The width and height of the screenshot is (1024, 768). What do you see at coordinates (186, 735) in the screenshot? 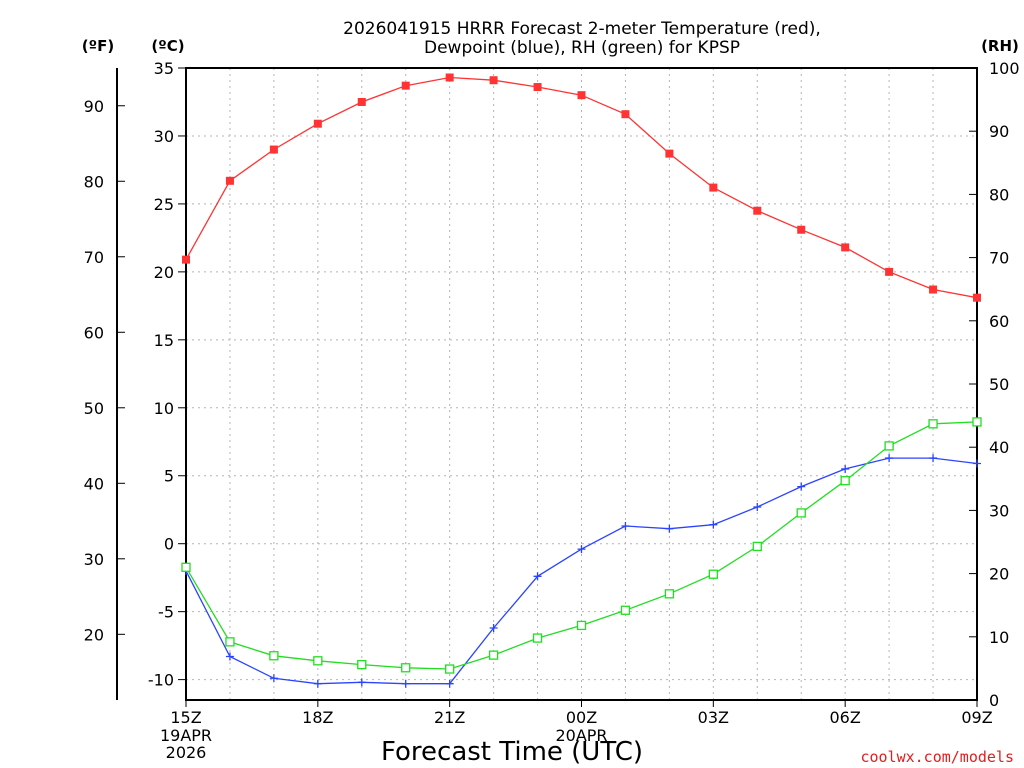
I see `x-date-label: 19APR` at bounding box center [186, 735].